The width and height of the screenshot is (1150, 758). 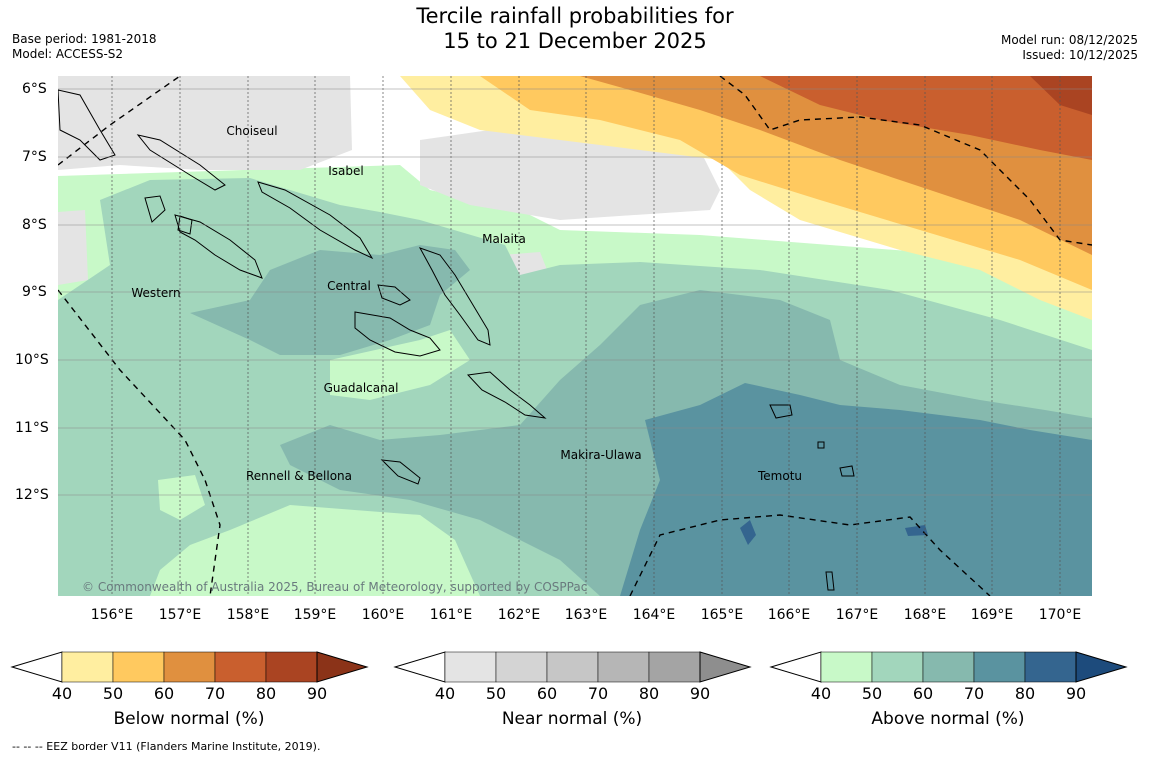 I want to click on title-line-1: Tercile rainfall probabilities for, so click(x=575, y=16).